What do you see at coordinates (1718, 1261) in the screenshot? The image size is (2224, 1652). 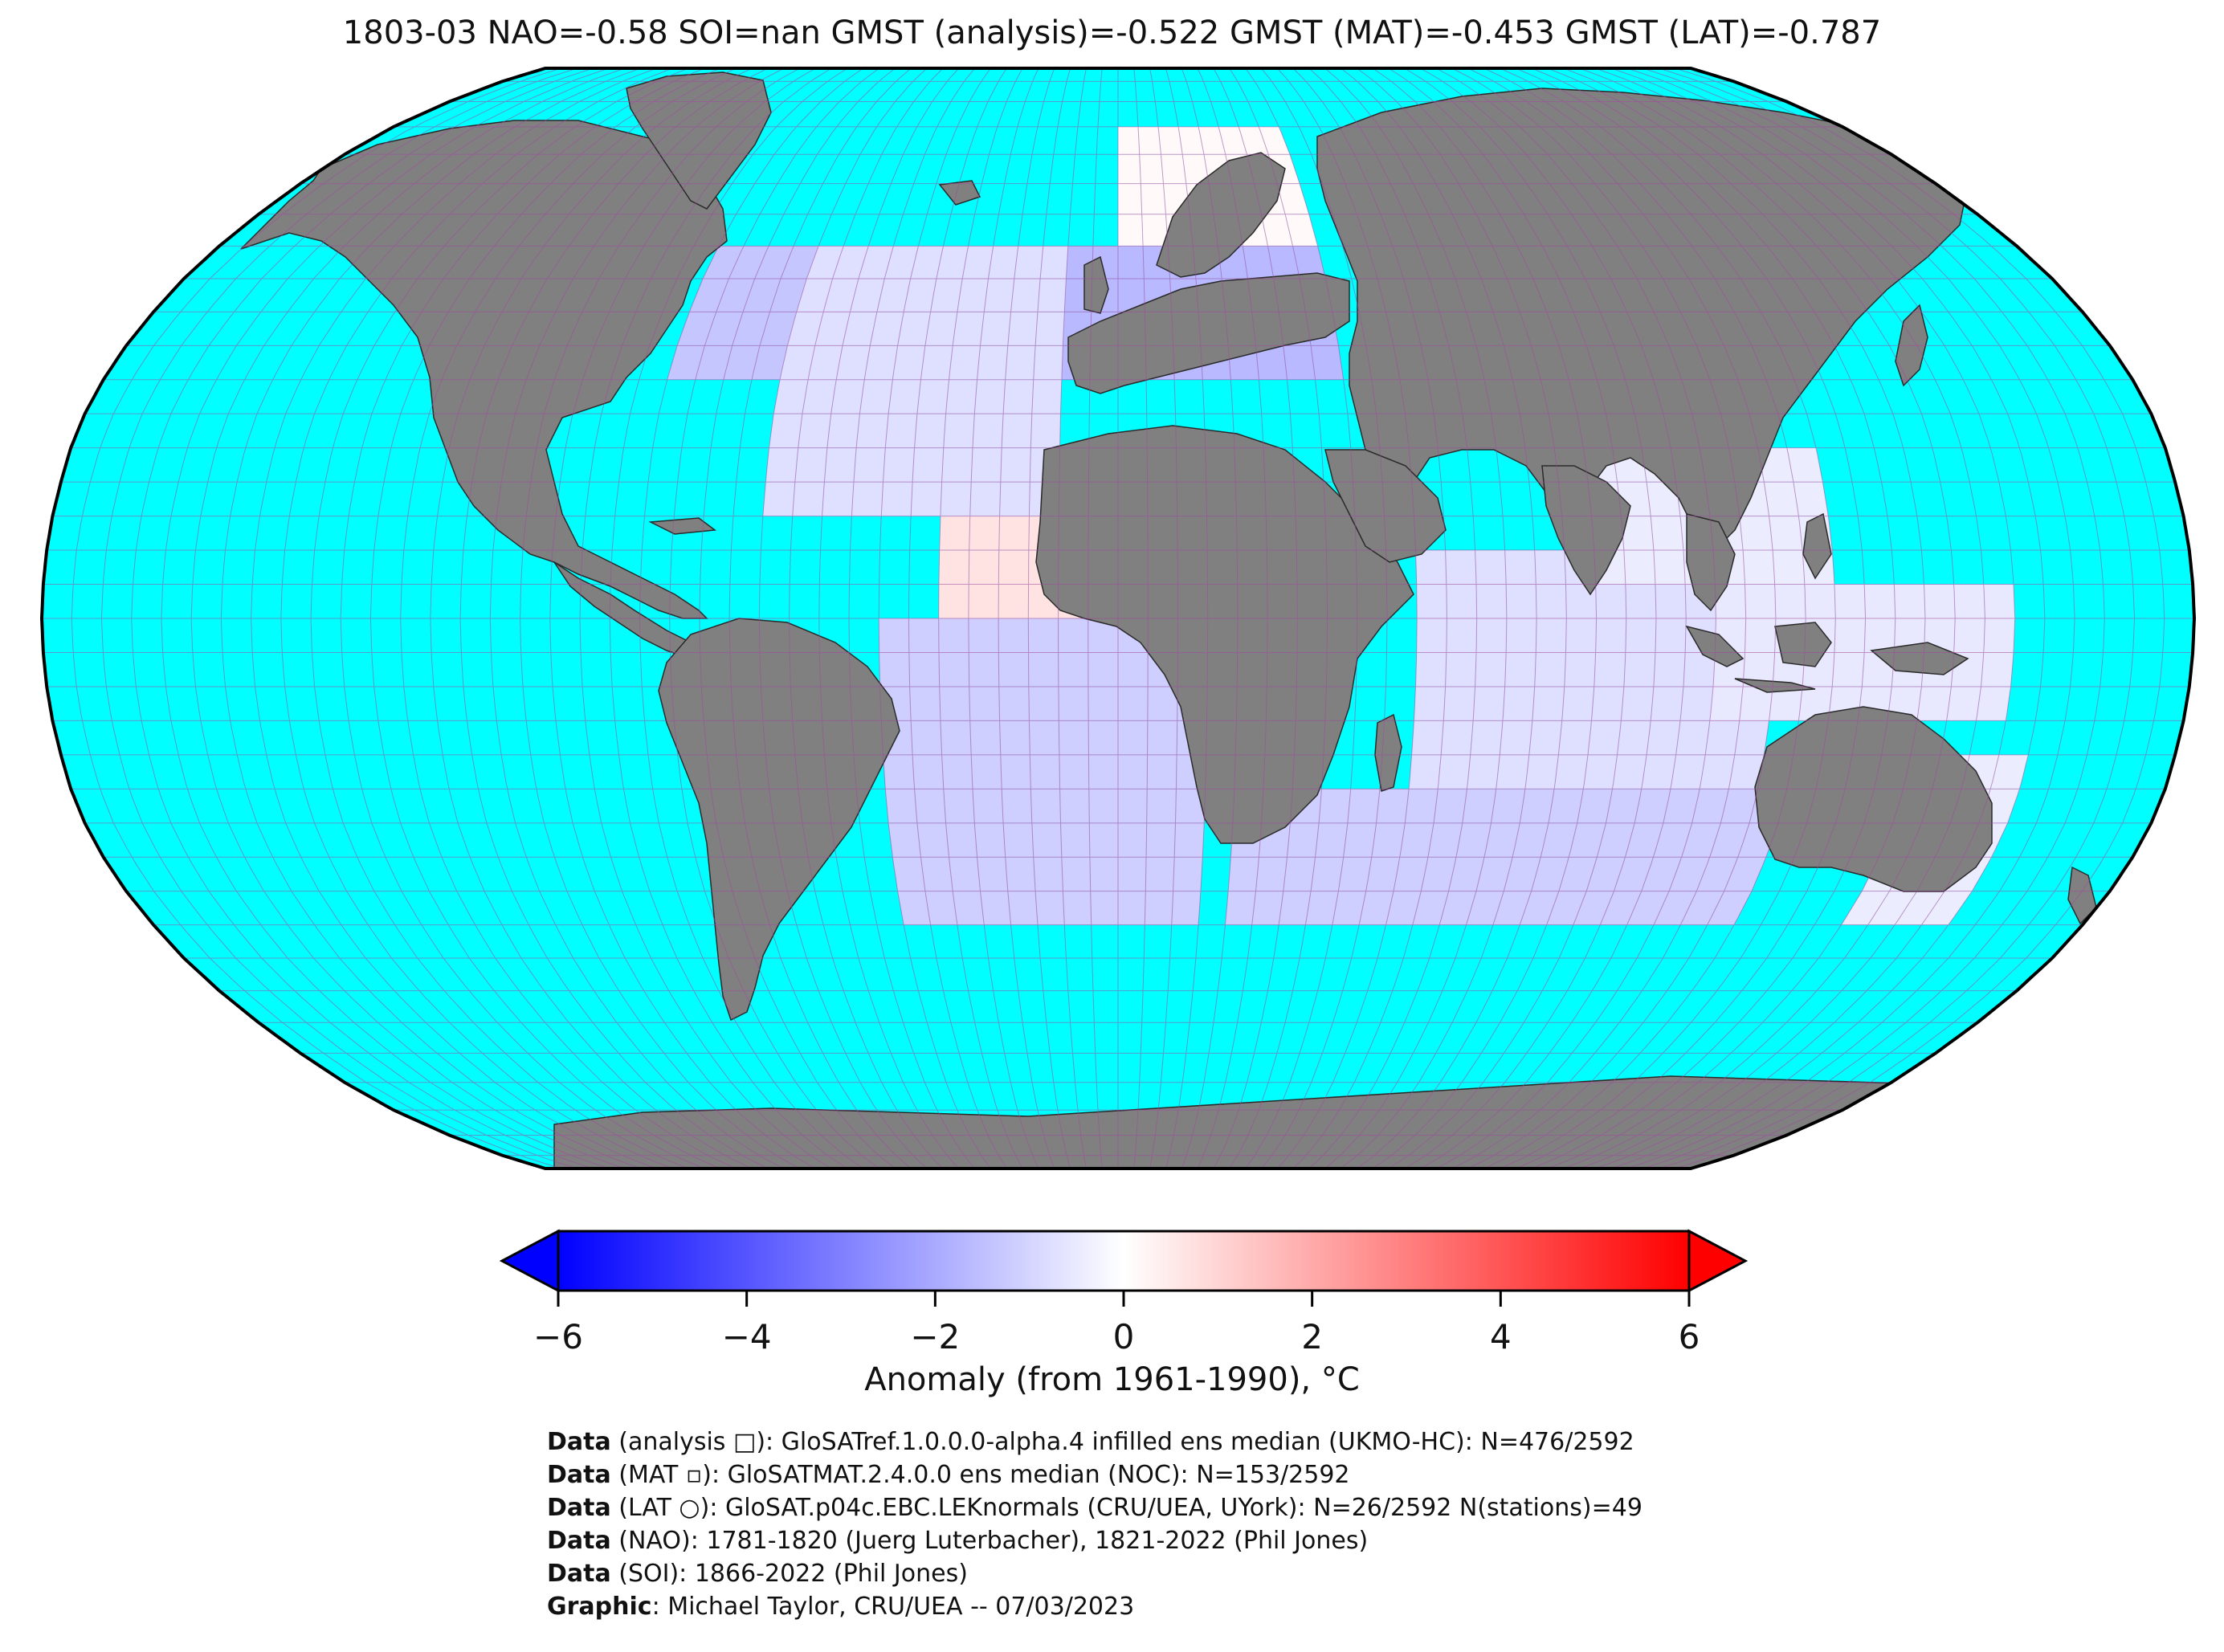 I see `colorbar-extend-high` at bounding box center [1718, 1261].